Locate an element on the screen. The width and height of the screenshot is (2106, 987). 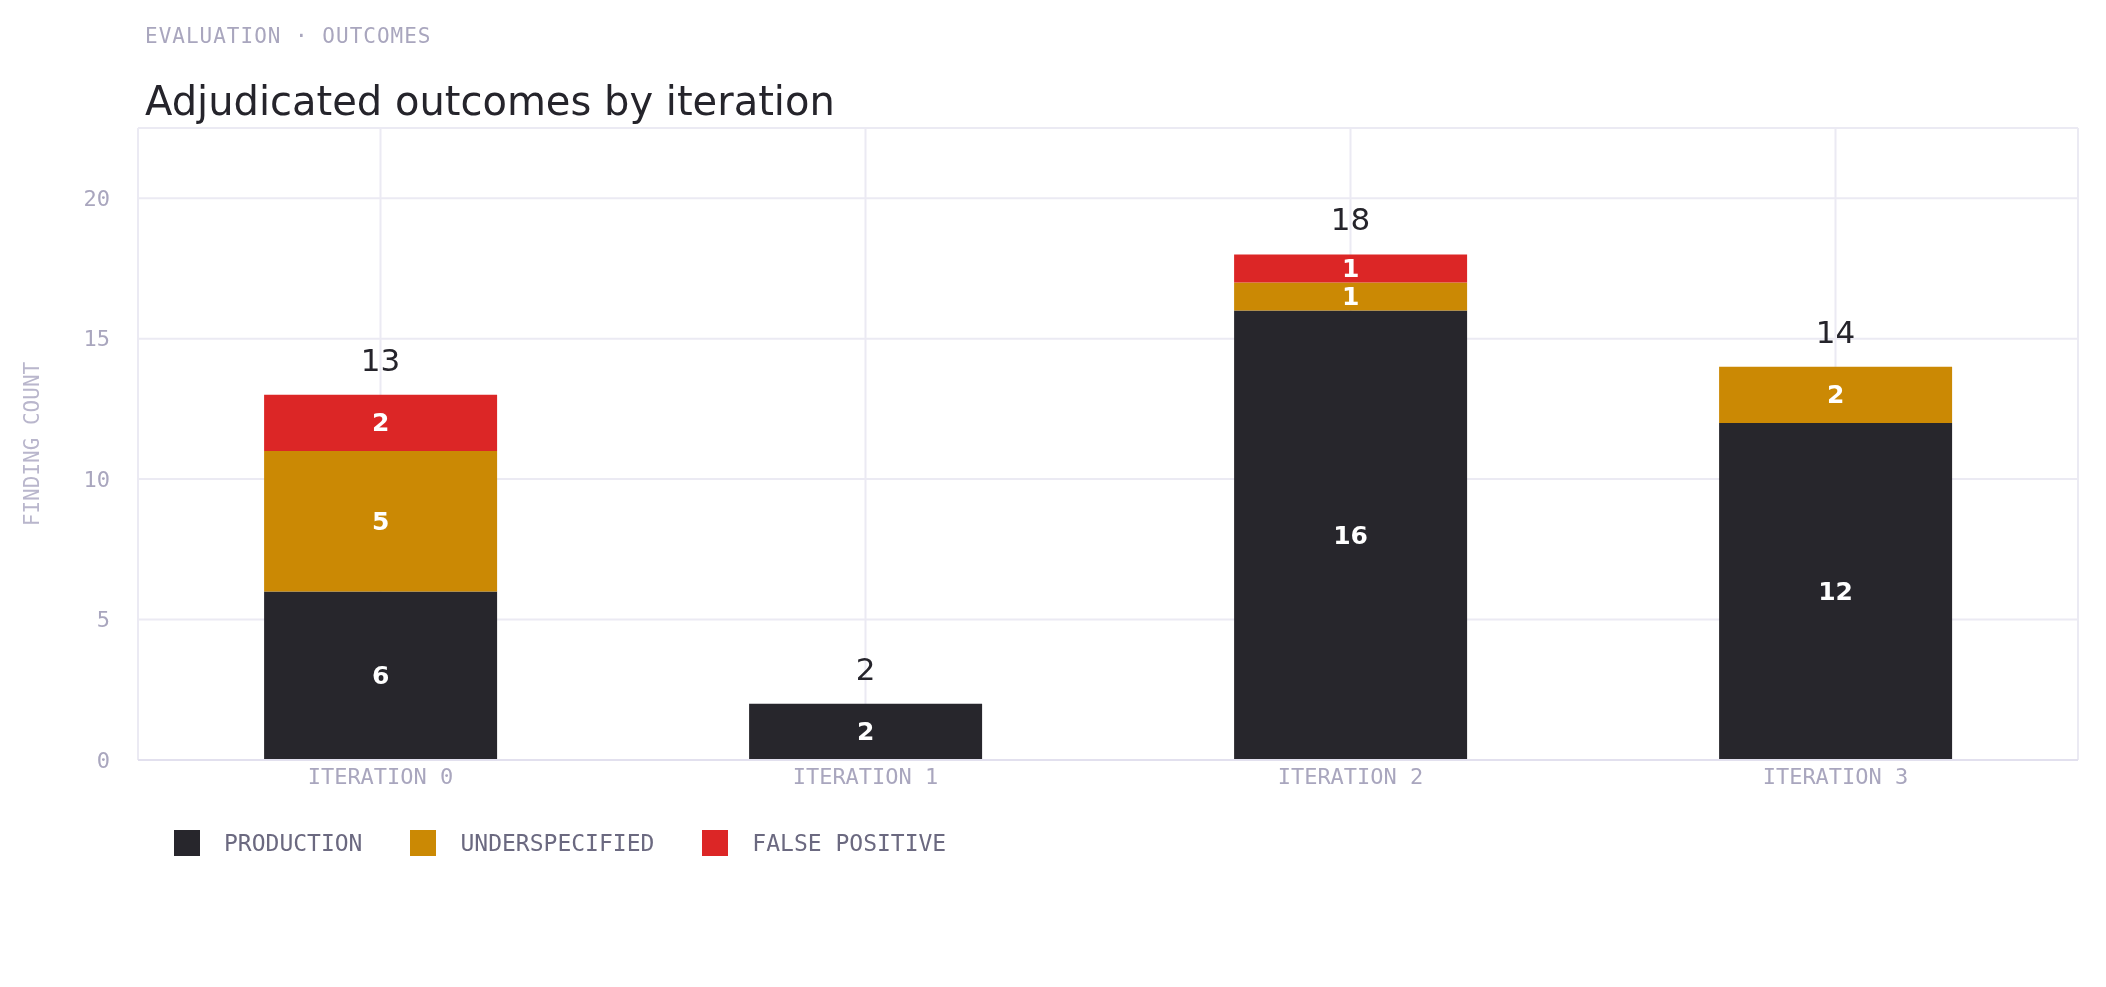
data-label: 12 is located at coordinates (1835, 591).